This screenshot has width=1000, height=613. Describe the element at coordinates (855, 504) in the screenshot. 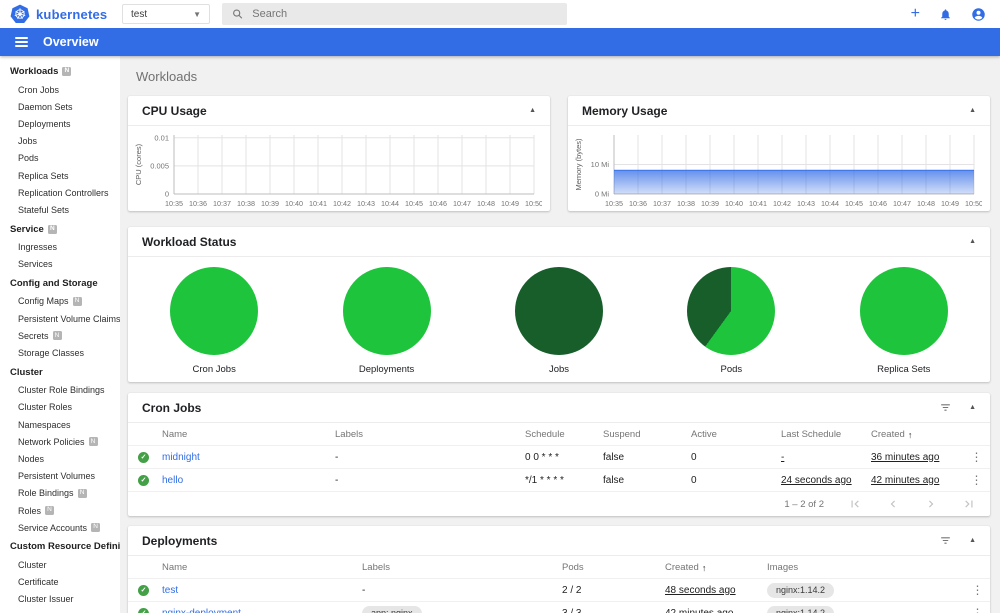

I see `first-page-icon` at that location.